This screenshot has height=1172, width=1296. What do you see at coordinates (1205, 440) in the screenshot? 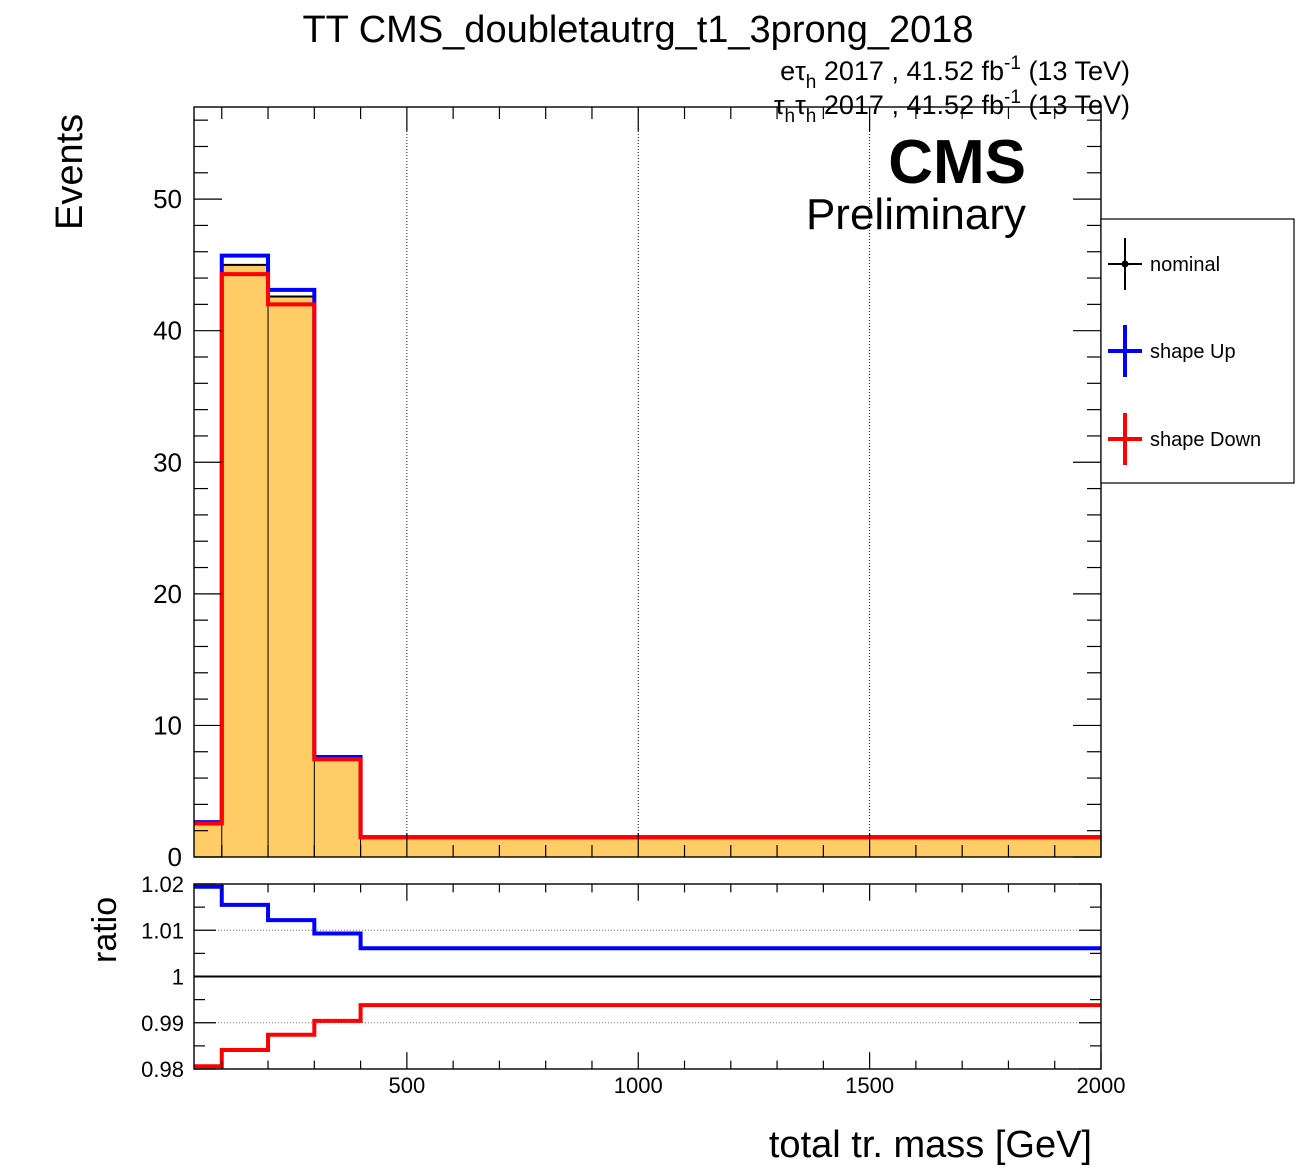
I see `legend-down-label: shape Down` at bounding box center [1205, 440].